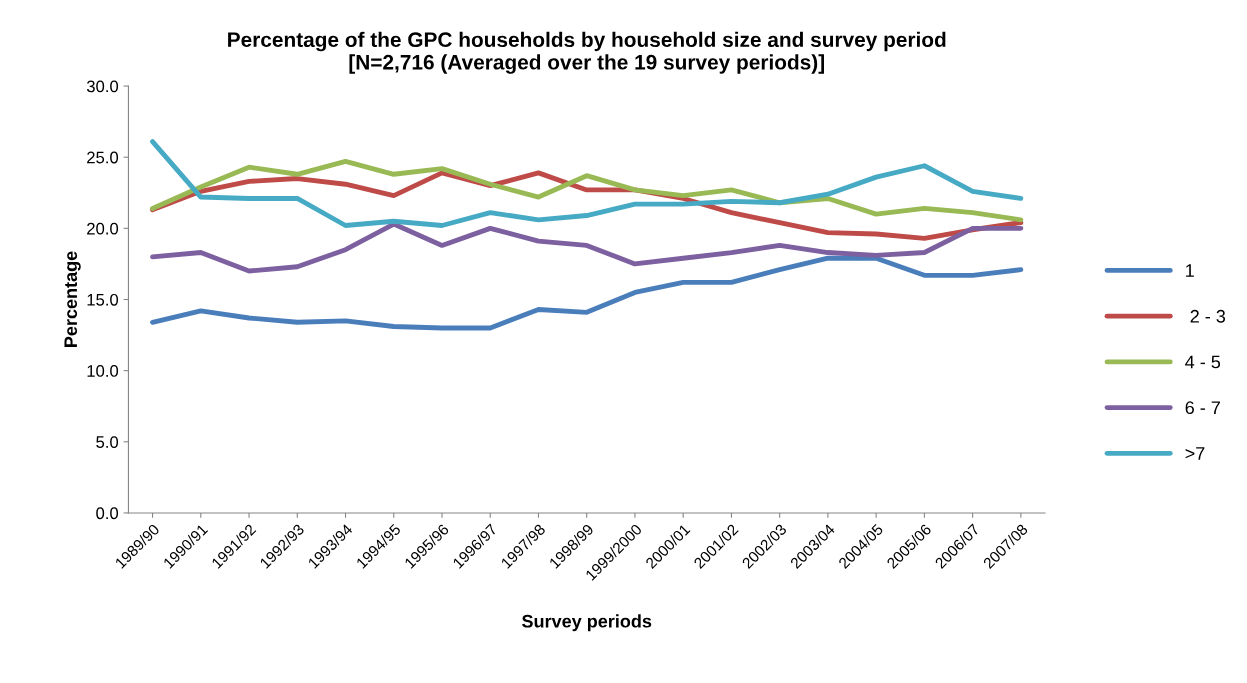  Describe the element at coordinates (1202, 408) in the screenshot. I see `legend-label: 6 - 7` at that location.